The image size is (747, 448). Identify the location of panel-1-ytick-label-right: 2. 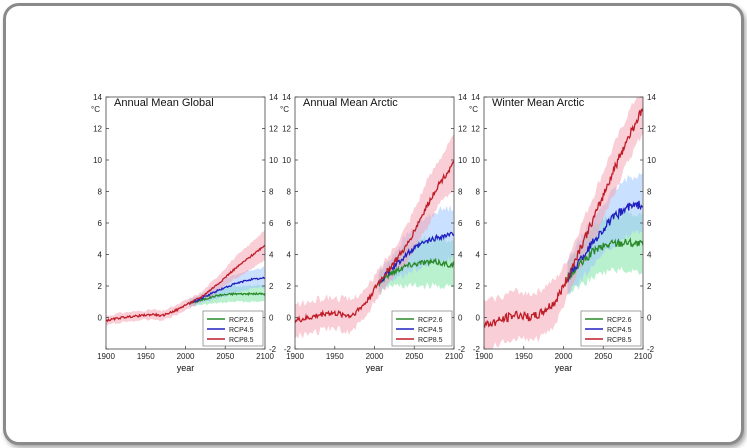
(460, 286).